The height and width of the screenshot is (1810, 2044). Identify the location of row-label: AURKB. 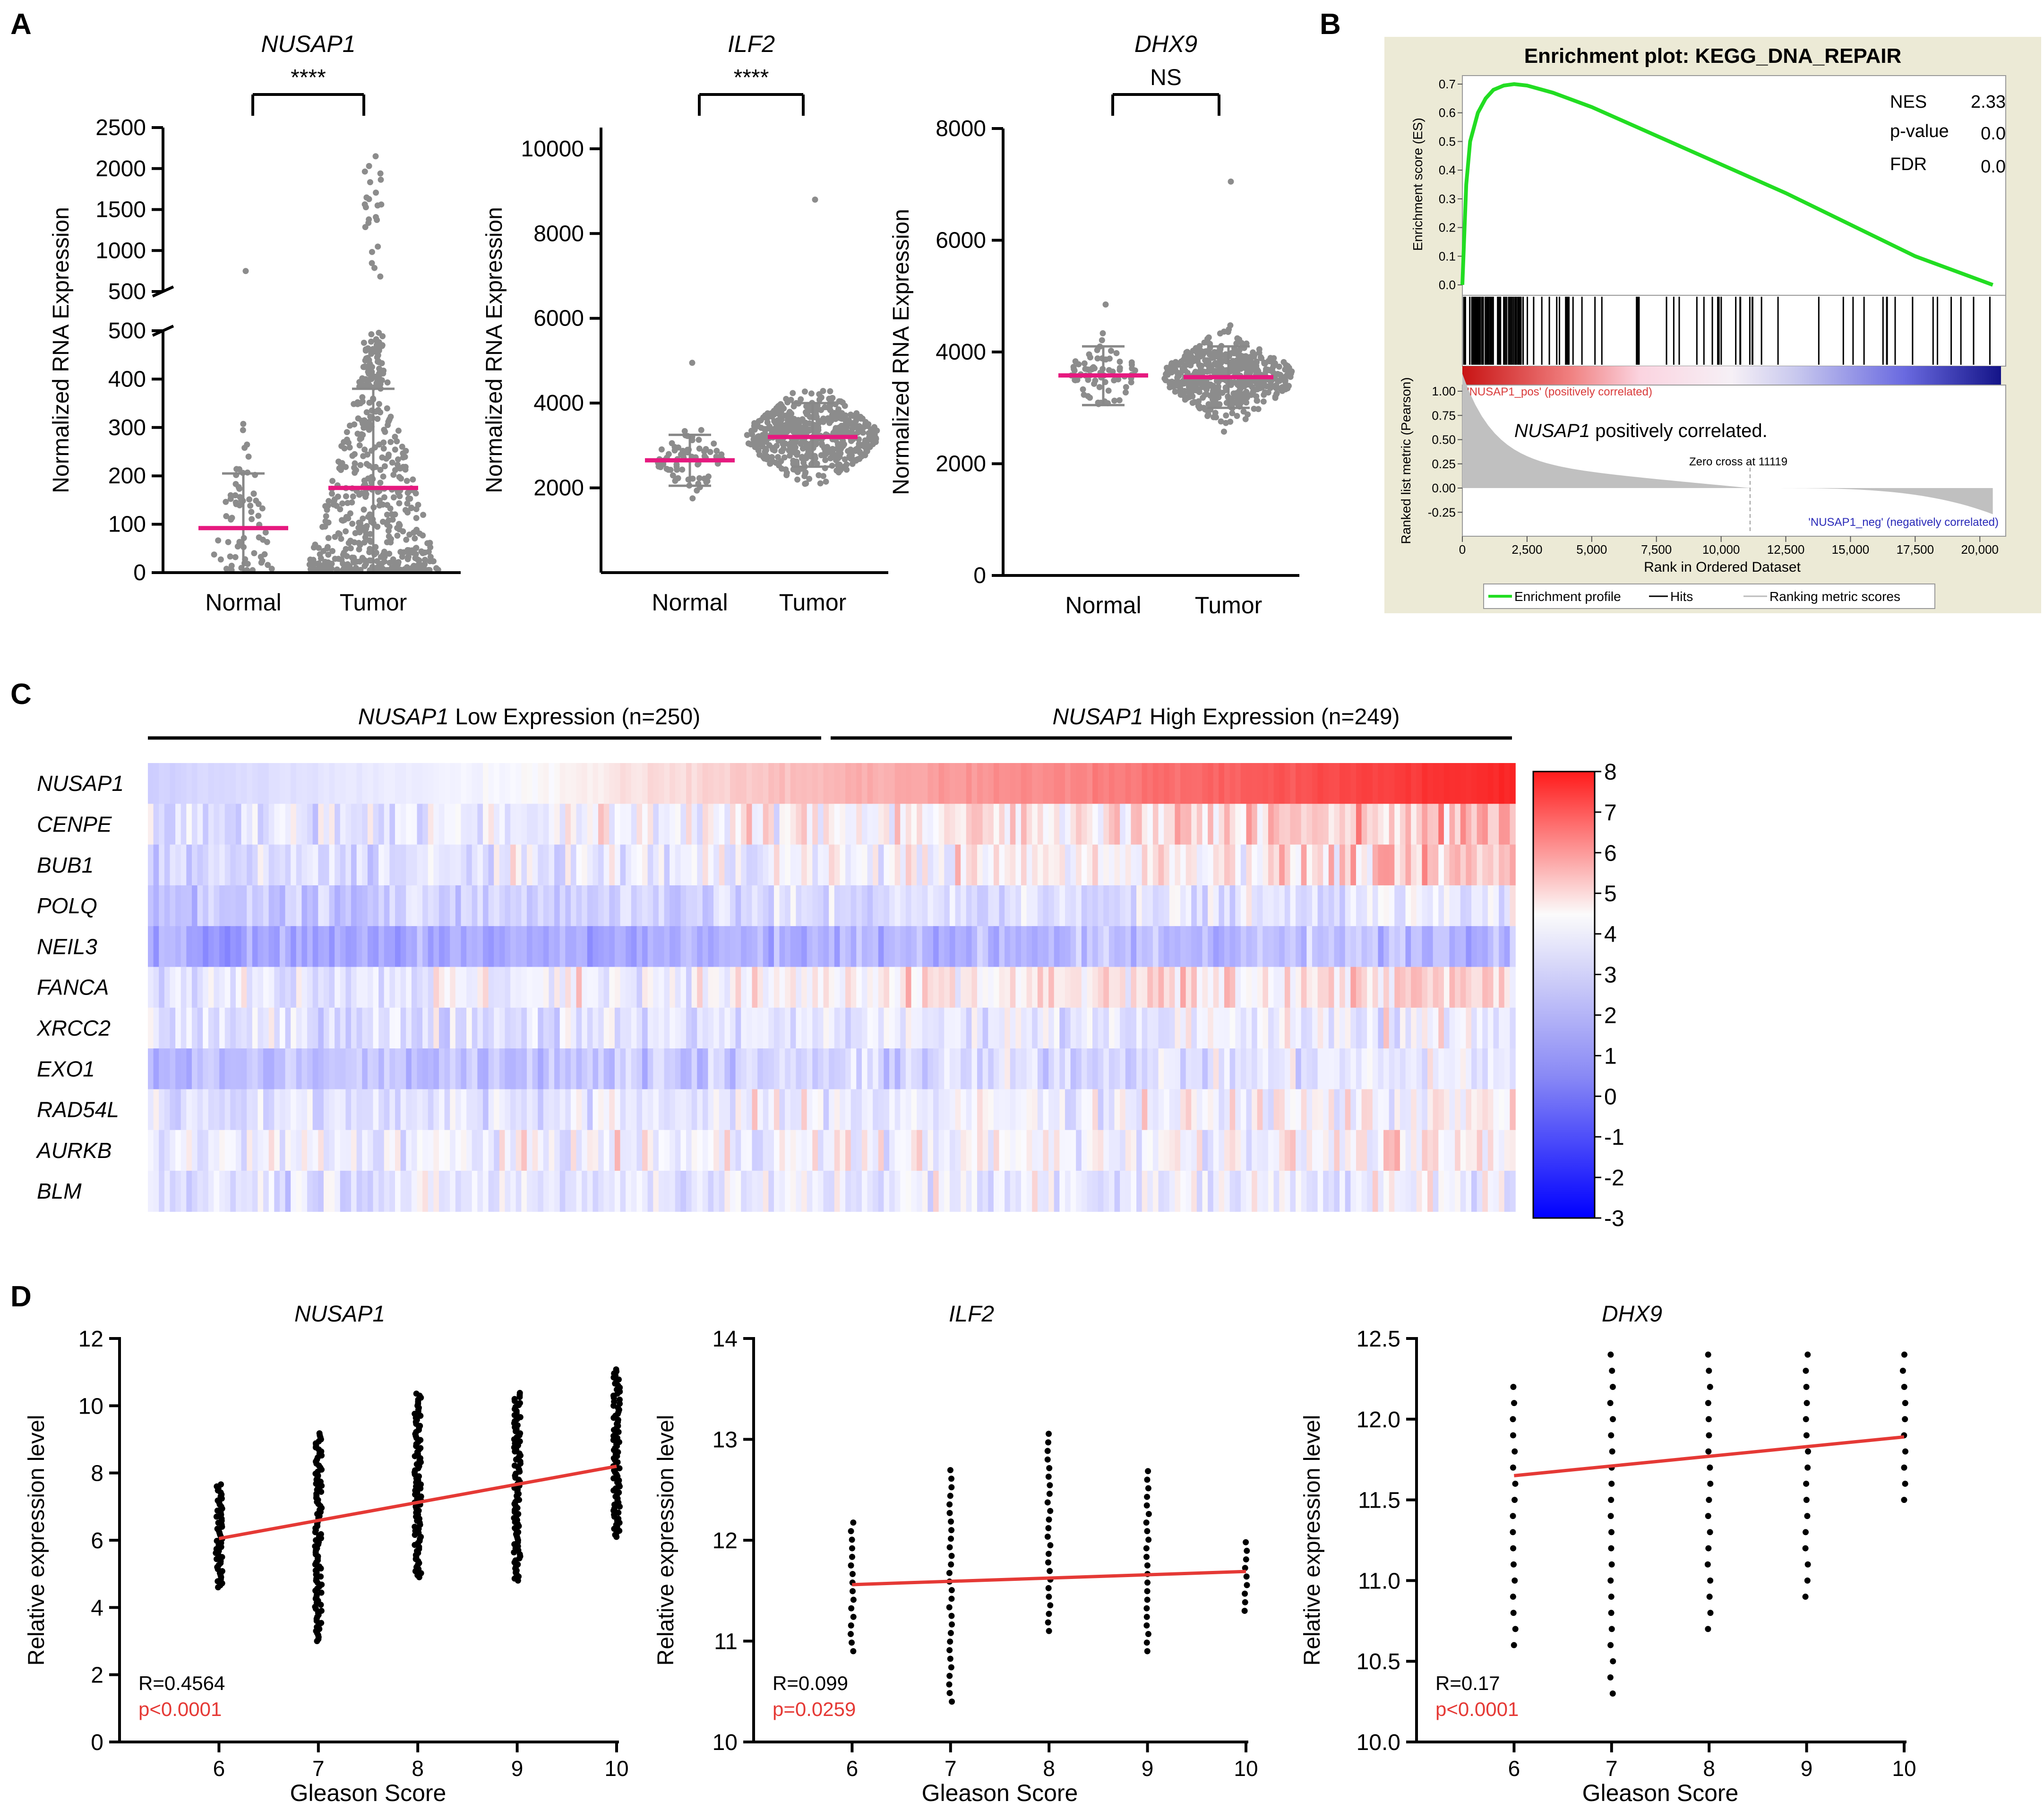
(73, 1150).